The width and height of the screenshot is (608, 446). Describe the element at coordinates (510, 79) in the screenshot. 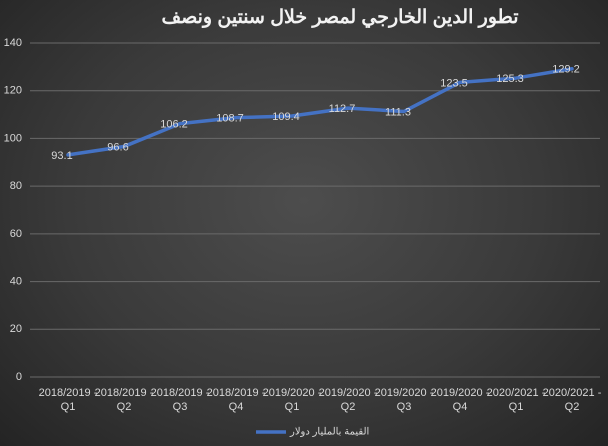

I see `data-label: 125.3` at that location.